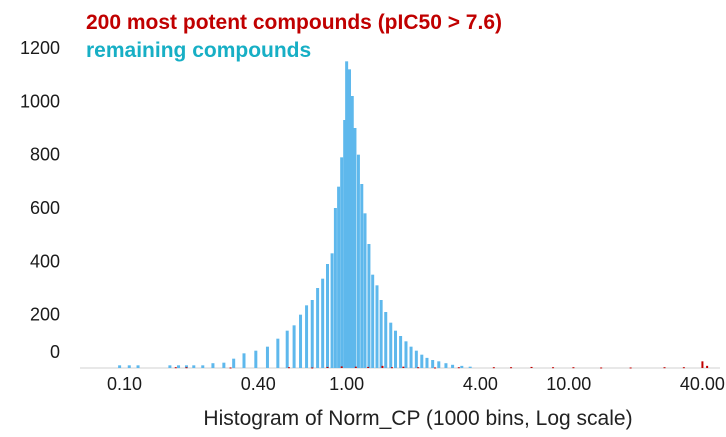 This screenshot has height=437, width=726. I want to click on x-axis-ticks: 0.10 0.40 1.00 4.00 10.00 40.00, so click(416, 384).